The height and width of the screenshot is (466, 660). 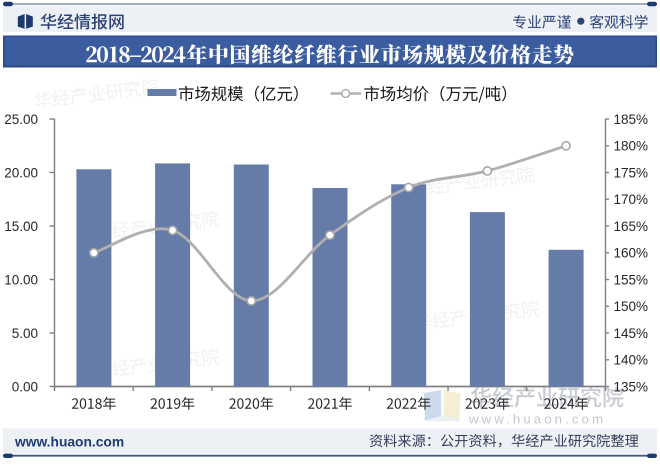 What do you see at coordinates (631, 199) in the screenshot?
I see `svg-text: 170%` at bounding box center [631, 199].